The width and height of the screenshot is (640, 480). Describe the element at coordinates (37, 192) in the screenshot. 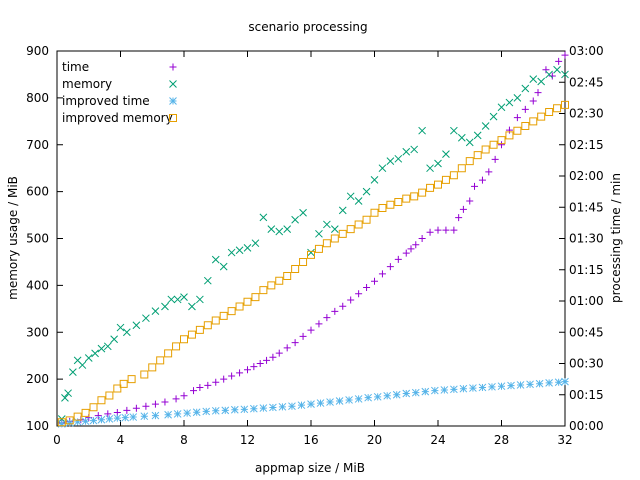

I see `y-tick-label: 600` at that location.